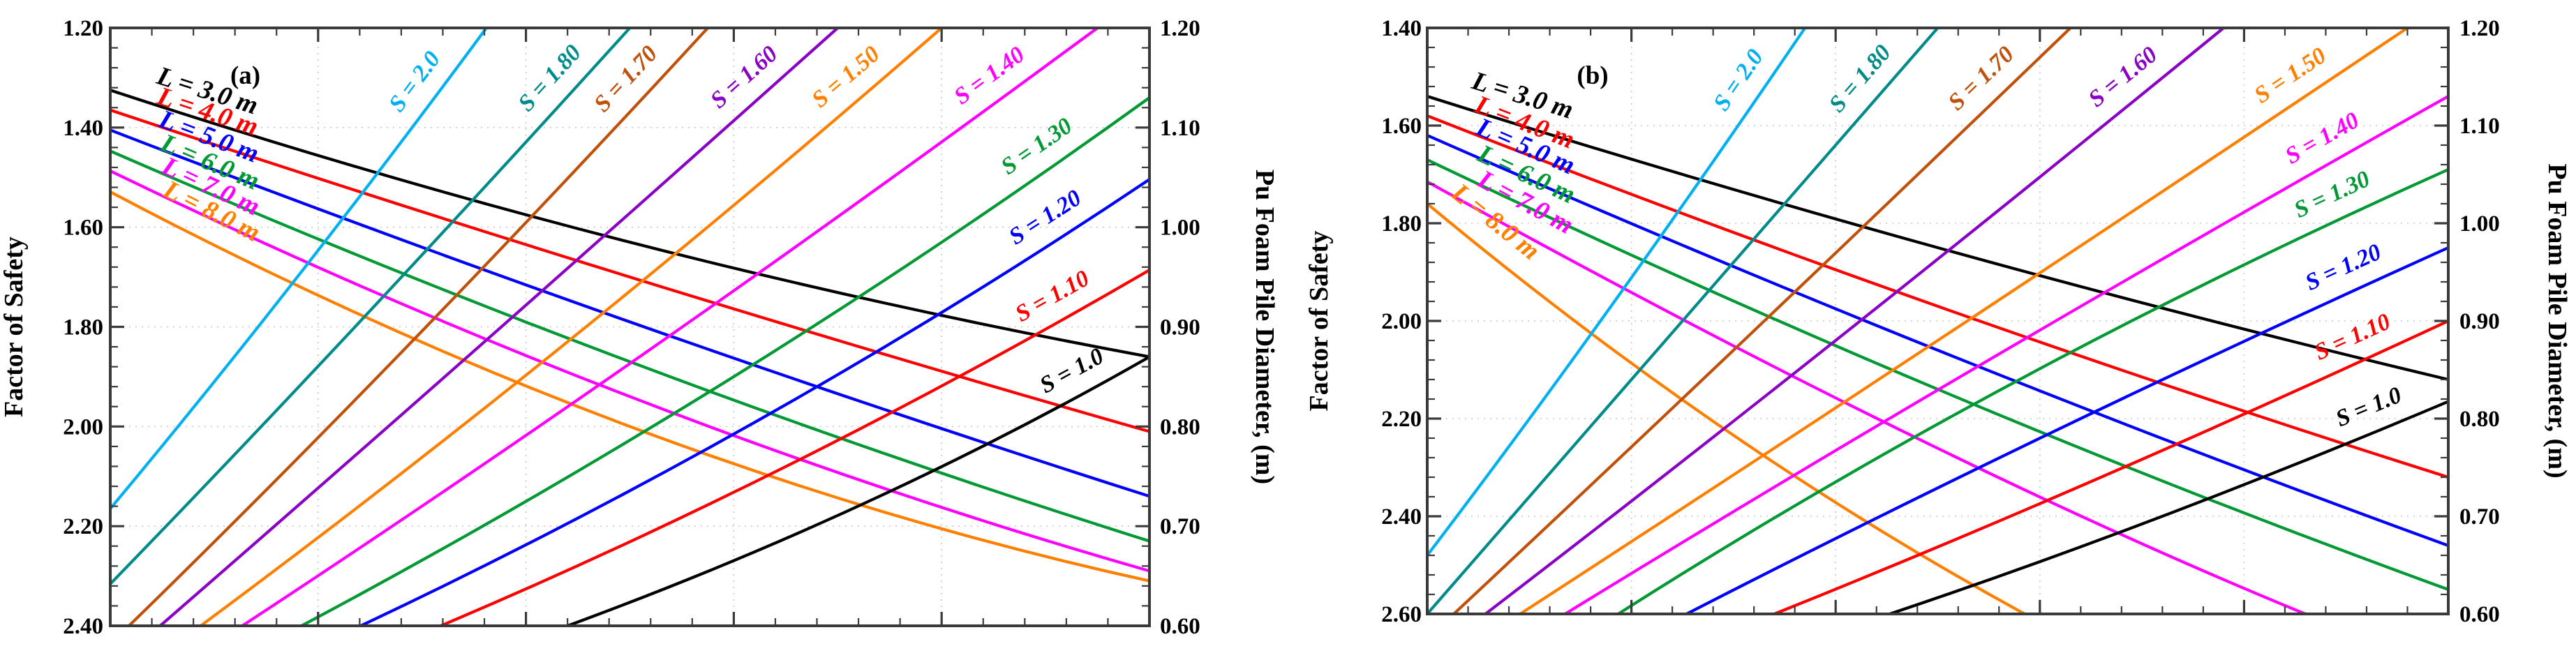 The width and height of the screenshot is (2576, 660). I want to click on curve-label-b: S = 2.0, so click(1738, 80).